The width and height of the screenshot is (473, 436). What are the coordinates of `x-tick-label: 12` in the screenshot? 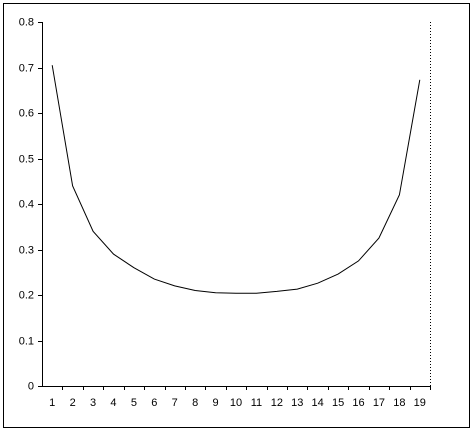 It's located at (277, 403).